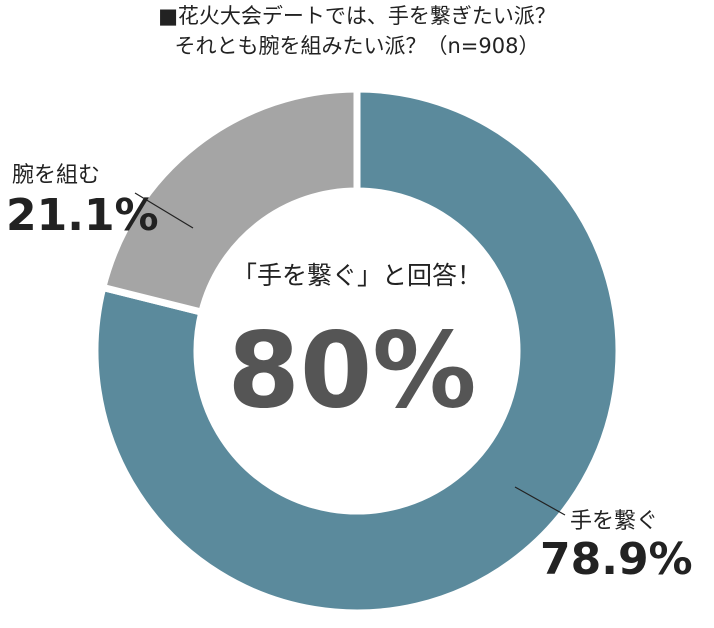 The width and height of the screenshot is (714, 628). What do you see at coordinates (229, 201) in the screenshot?
I see `donut-segment` at bounding box center [229, 201].